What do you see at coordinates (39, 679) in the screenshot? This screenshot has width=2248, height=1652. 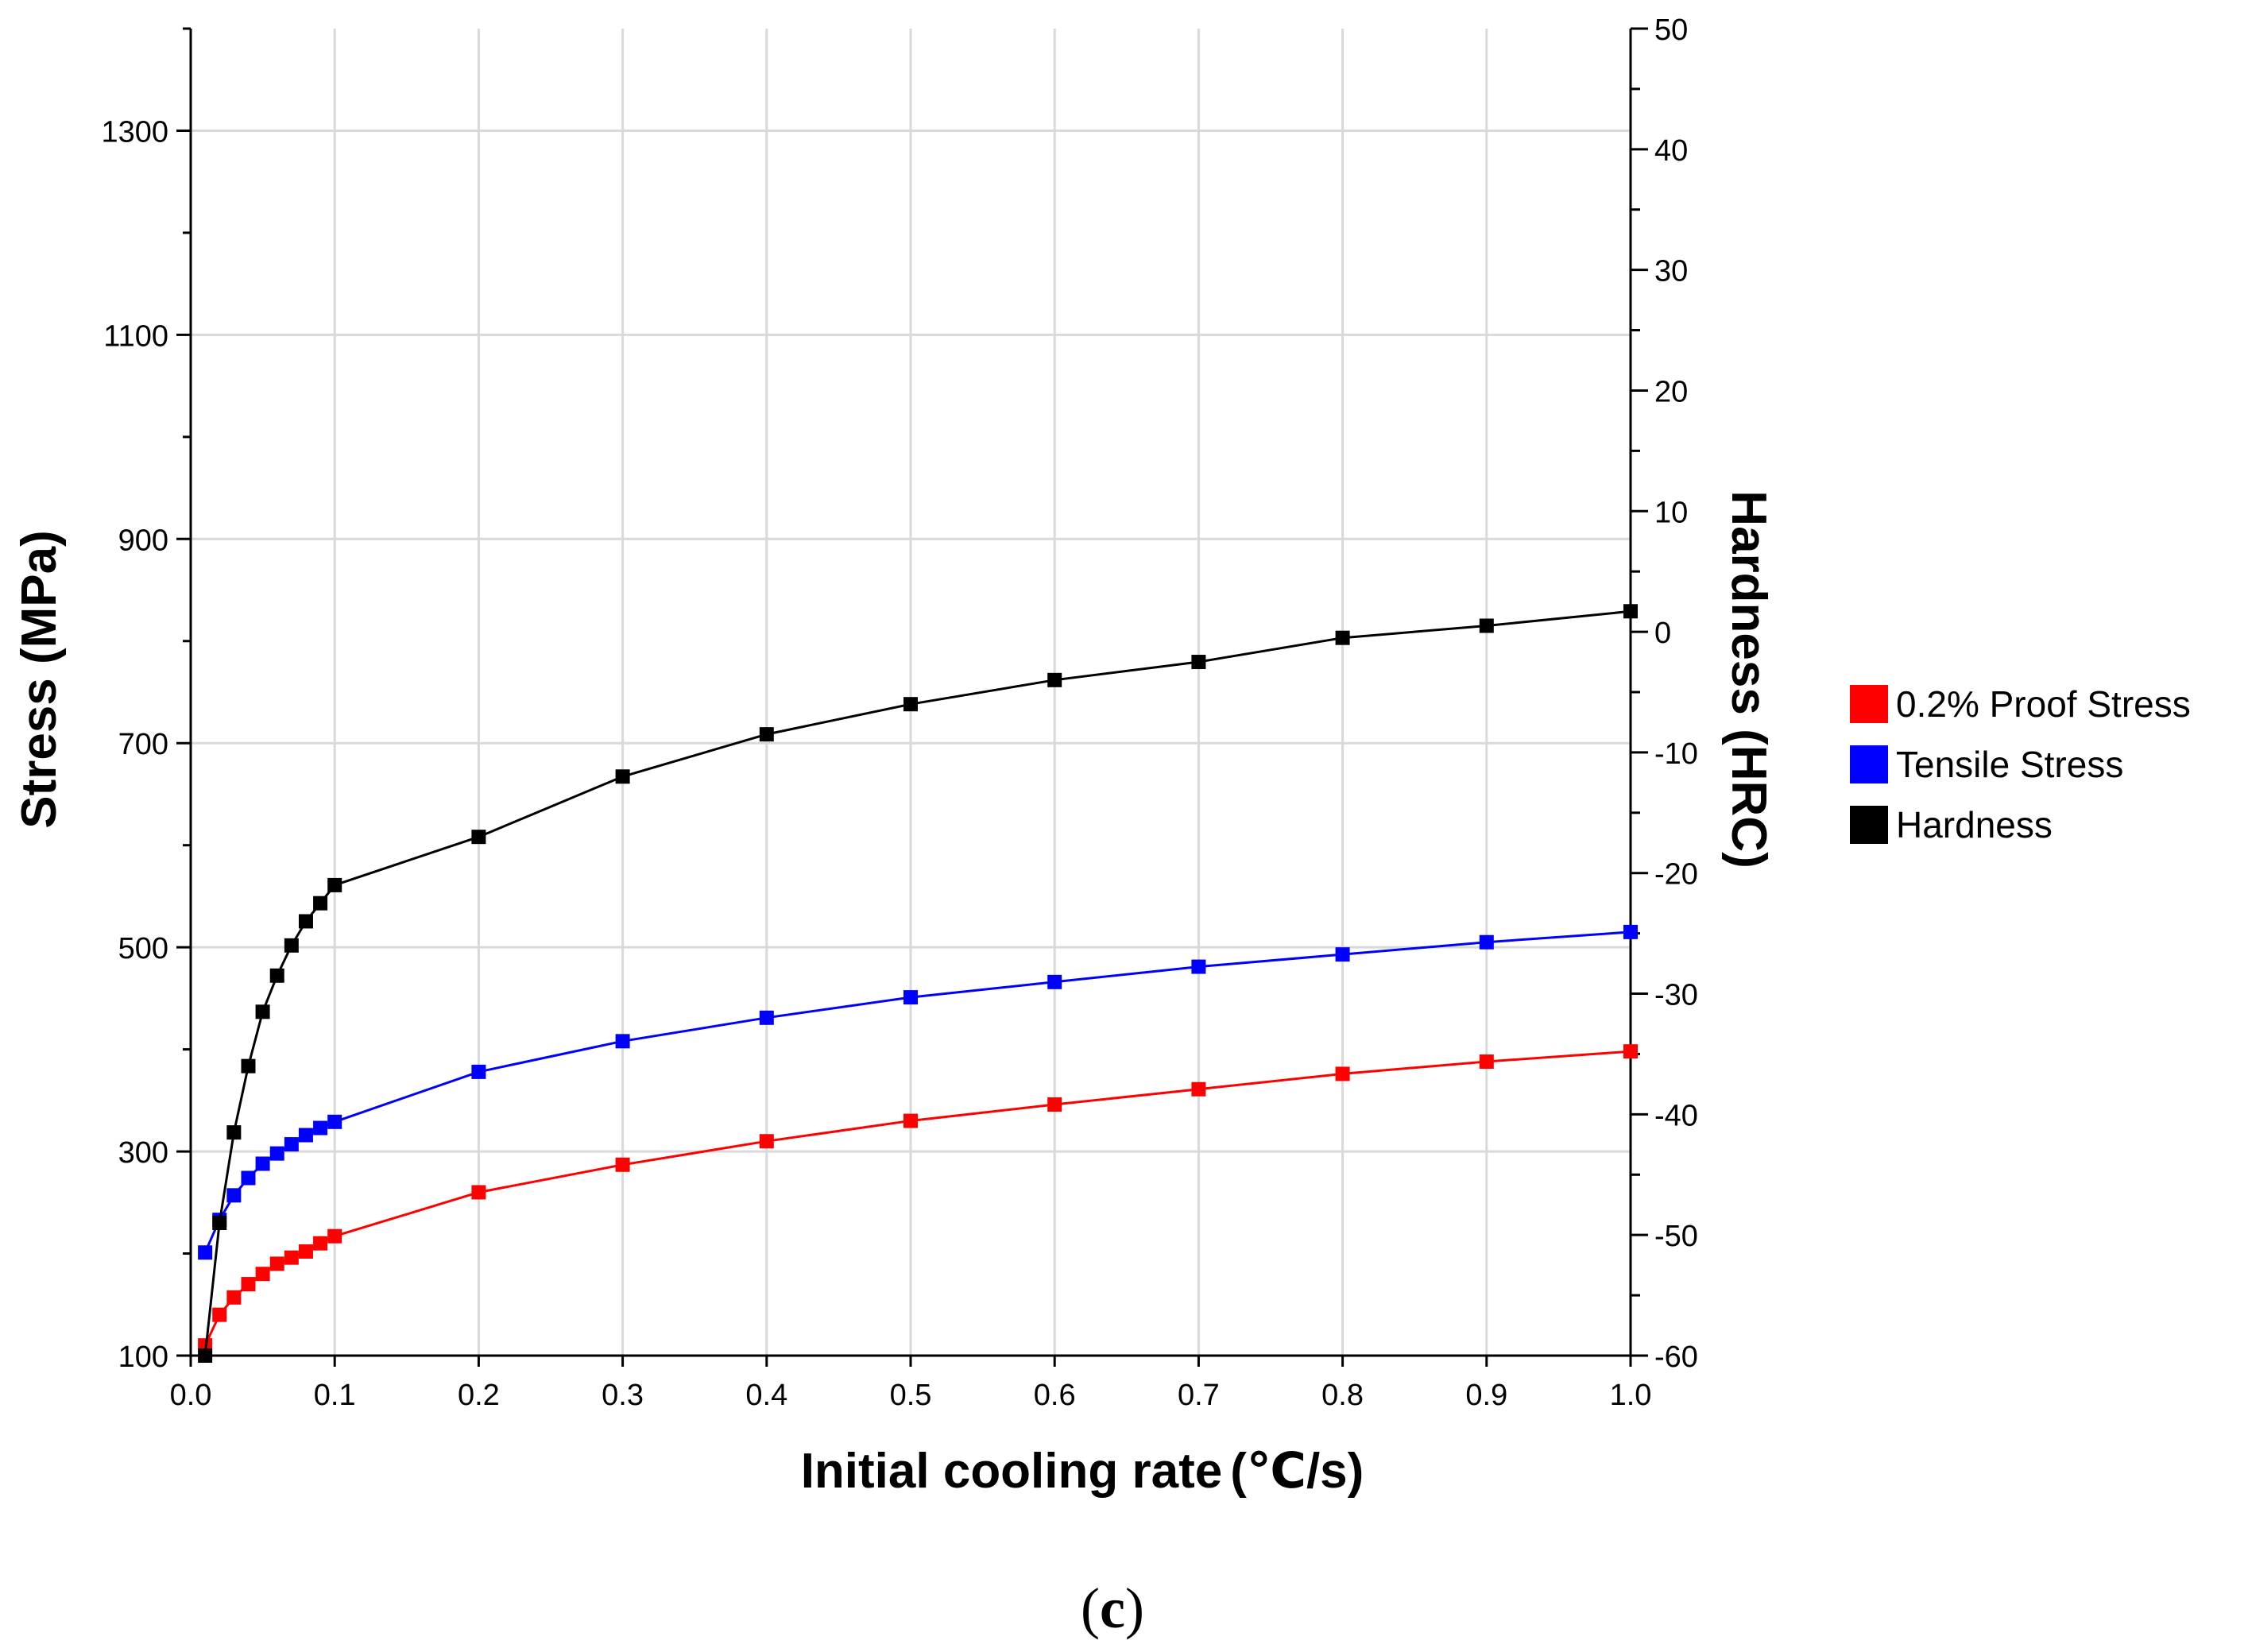 I see `y-left-axis-title: Stress (MPa)` at bounding box center [39, 679].